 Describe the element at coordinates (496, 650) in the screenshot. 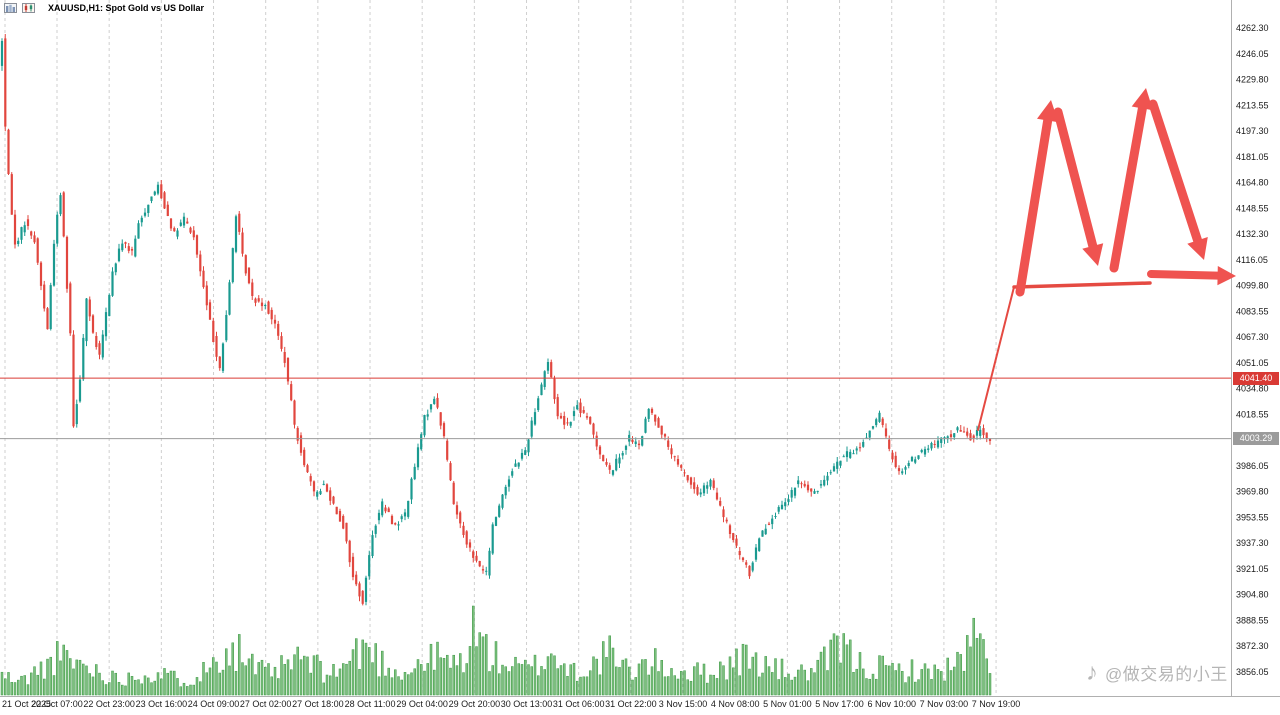

I see `volume-bars` at that location.